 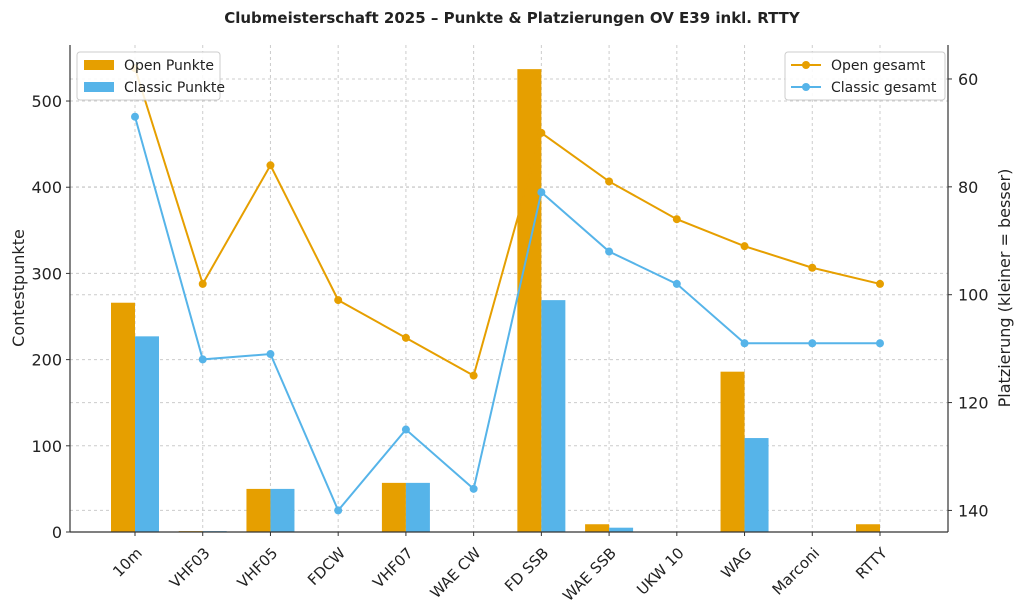 What do you see at coordinates (973, 403) in the screenshot?
I see `y-right-tick-label: 120` at bounding box center [973, 403].